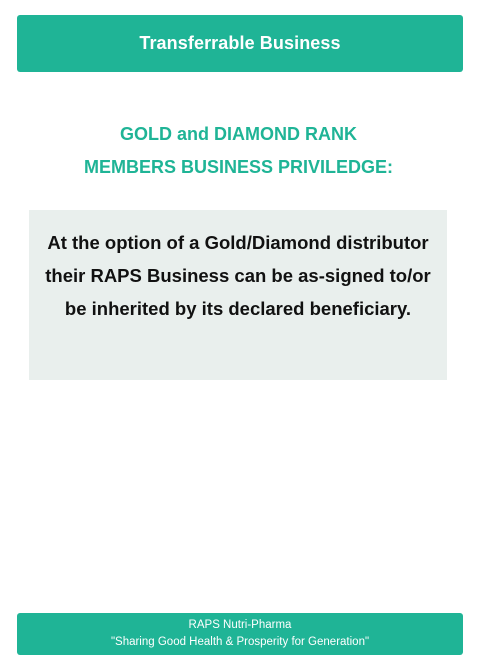 This screenshot has width=477, height=664. Describe the element at coordinates (238, 134) in the screenshot. I see `rank-heading-line-1: GOLD and DIAMOND RANK` at that location.